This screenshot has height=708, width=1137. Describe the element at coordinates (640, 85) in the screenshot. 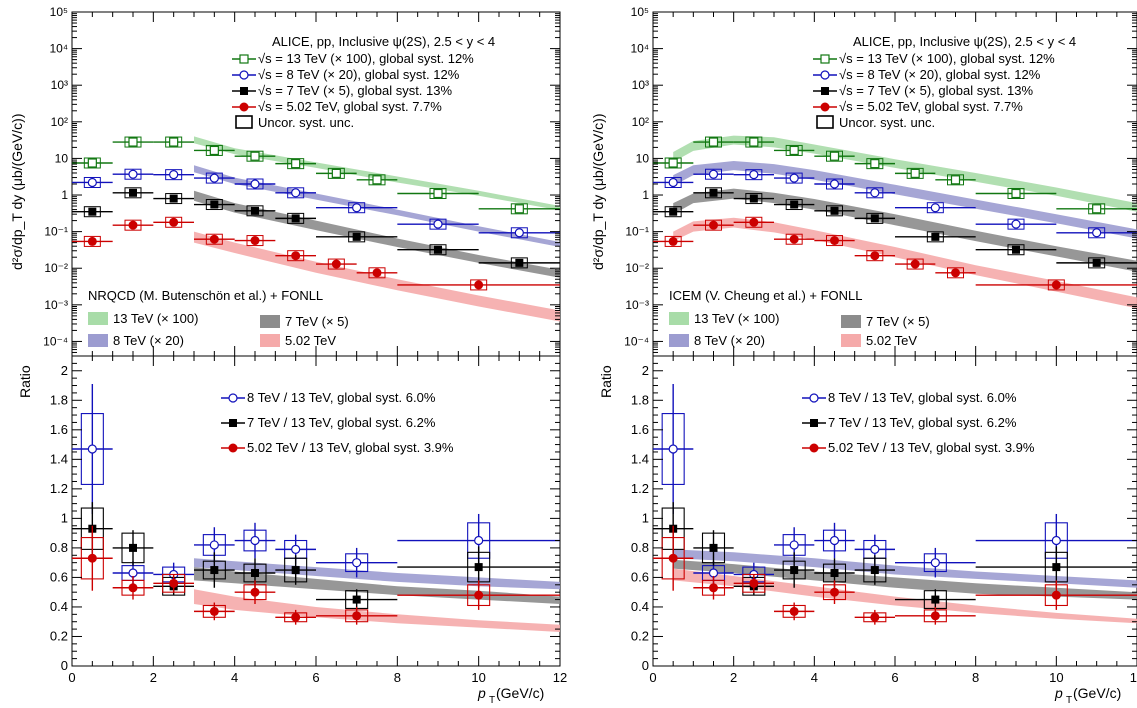

I see `right-top-ytick-label: 10³` at that location.